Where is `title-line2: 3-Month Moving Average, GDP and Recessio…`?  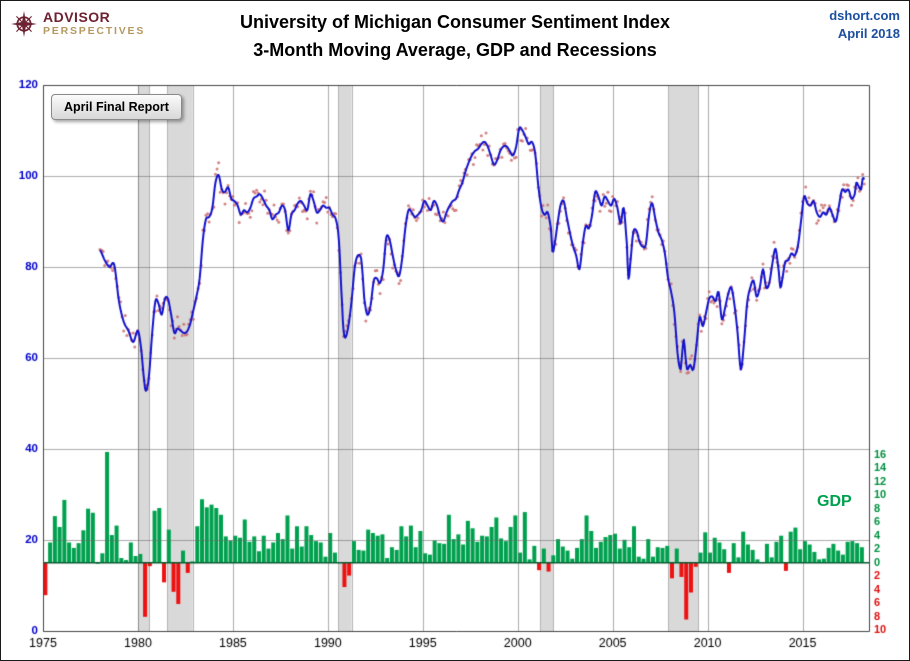 title-line2: 3-Month Moving Average, GDP and Recessio… is located at coordinates (455, 49).